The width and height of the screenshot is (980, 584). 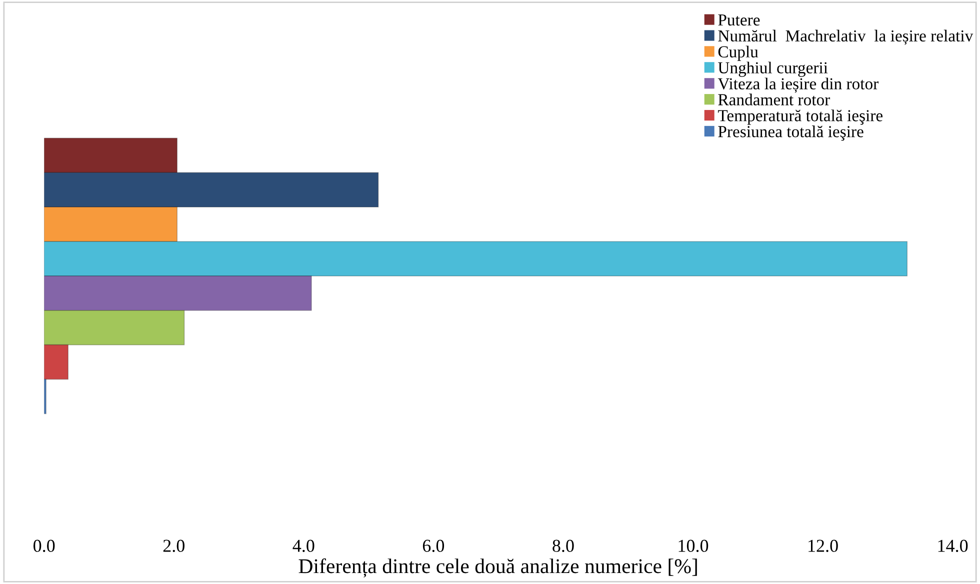 I want to click on legend-label: Presiunea totală ieşire, so click(x=791, y=133).